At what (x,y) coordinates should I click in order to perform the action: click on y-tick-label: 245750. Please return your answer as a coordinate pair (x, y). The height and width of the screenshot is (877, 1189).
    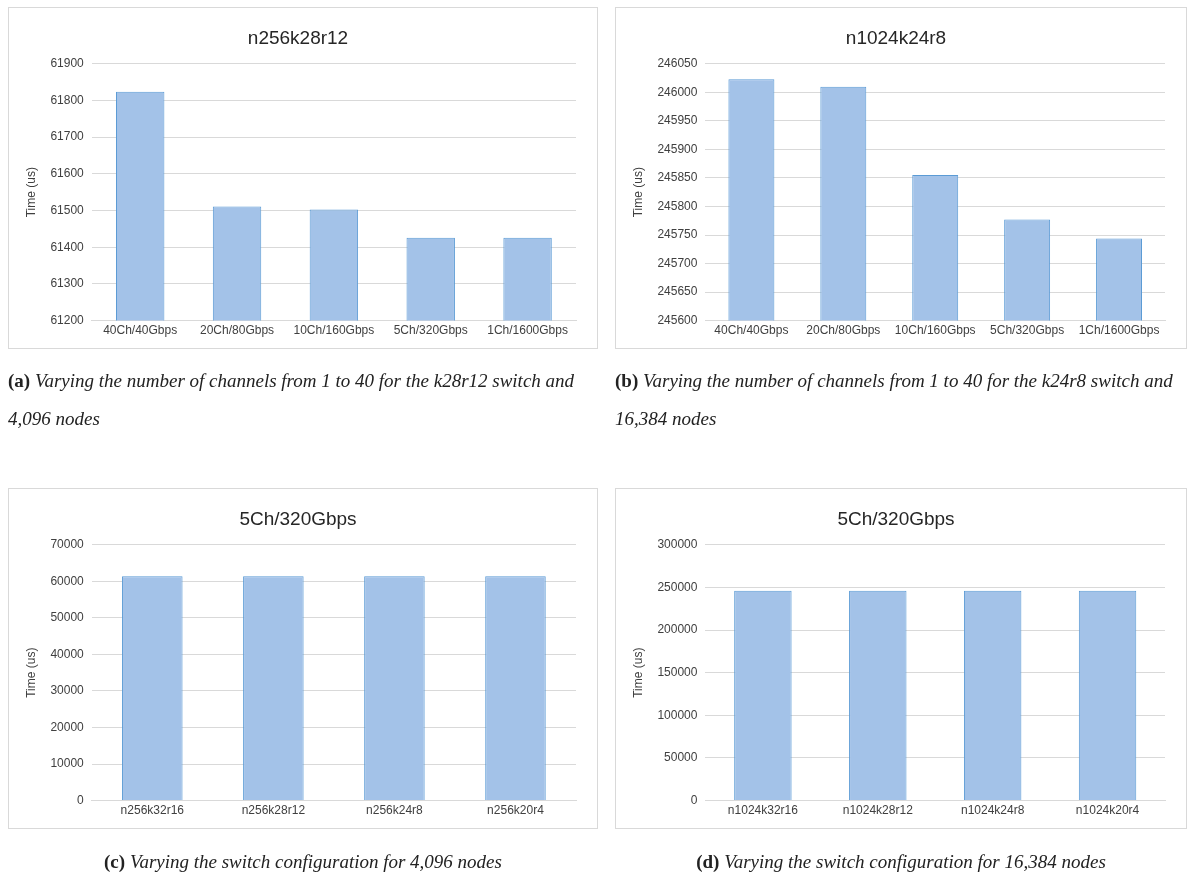
    Looking at the image, I should click on (677, 234).